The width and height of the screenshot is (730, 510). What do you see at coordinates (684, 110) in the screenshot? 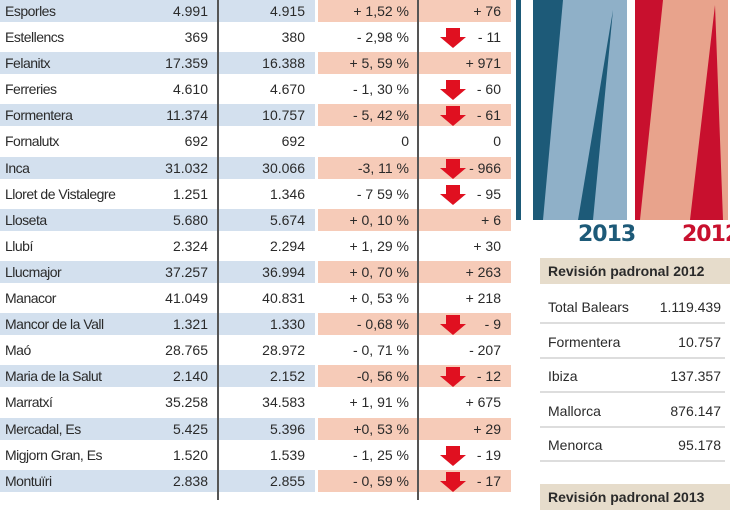
I see `bar-2012-light` at bounding box center [684, 110].